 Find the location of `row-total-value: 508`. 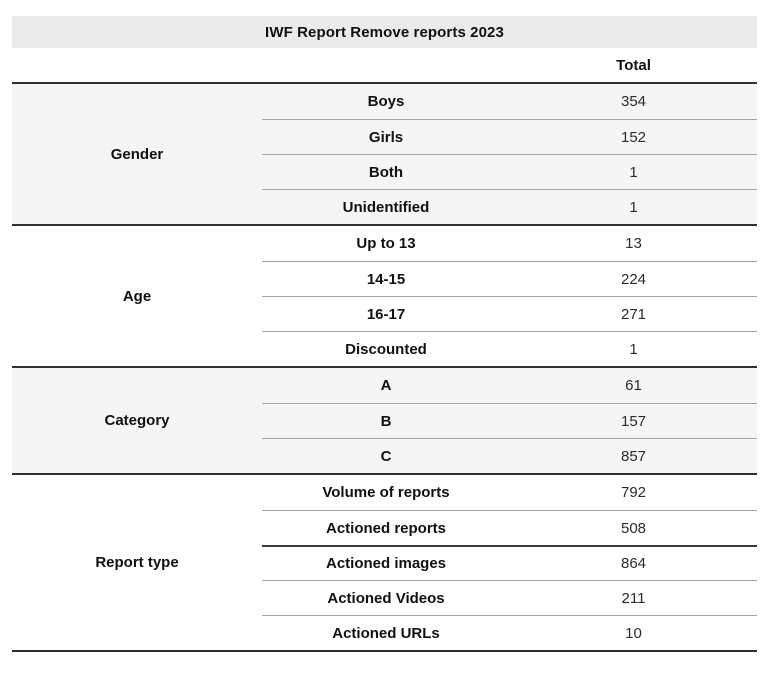

row-total-value: 508 is located at coordinates (633, 528).